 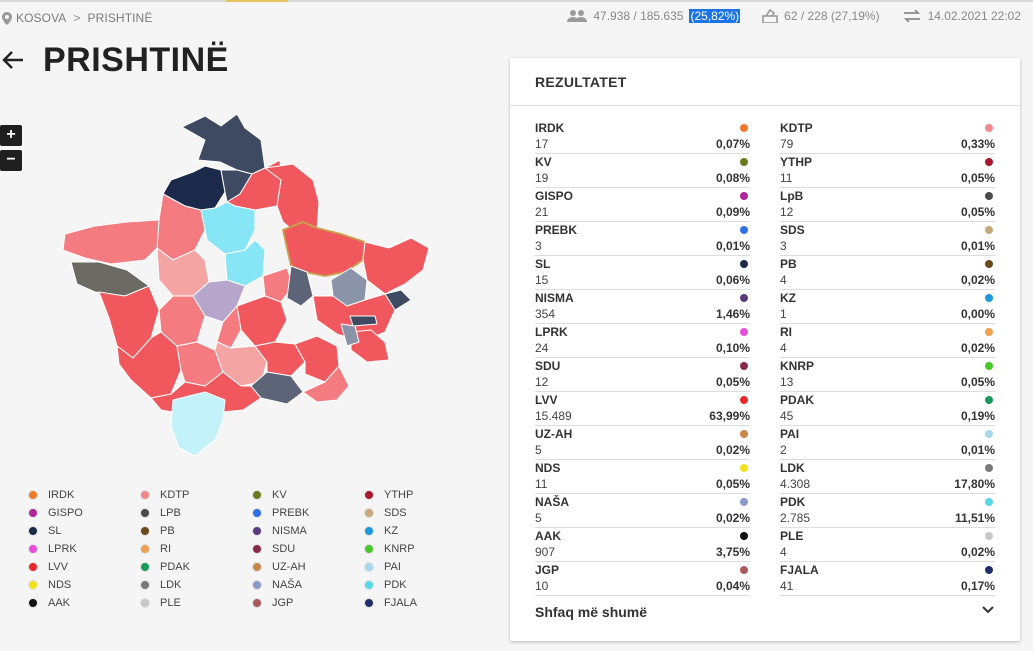 I want to click on party-row: KDTP 79 0,33%, so click(x=887, y=137).